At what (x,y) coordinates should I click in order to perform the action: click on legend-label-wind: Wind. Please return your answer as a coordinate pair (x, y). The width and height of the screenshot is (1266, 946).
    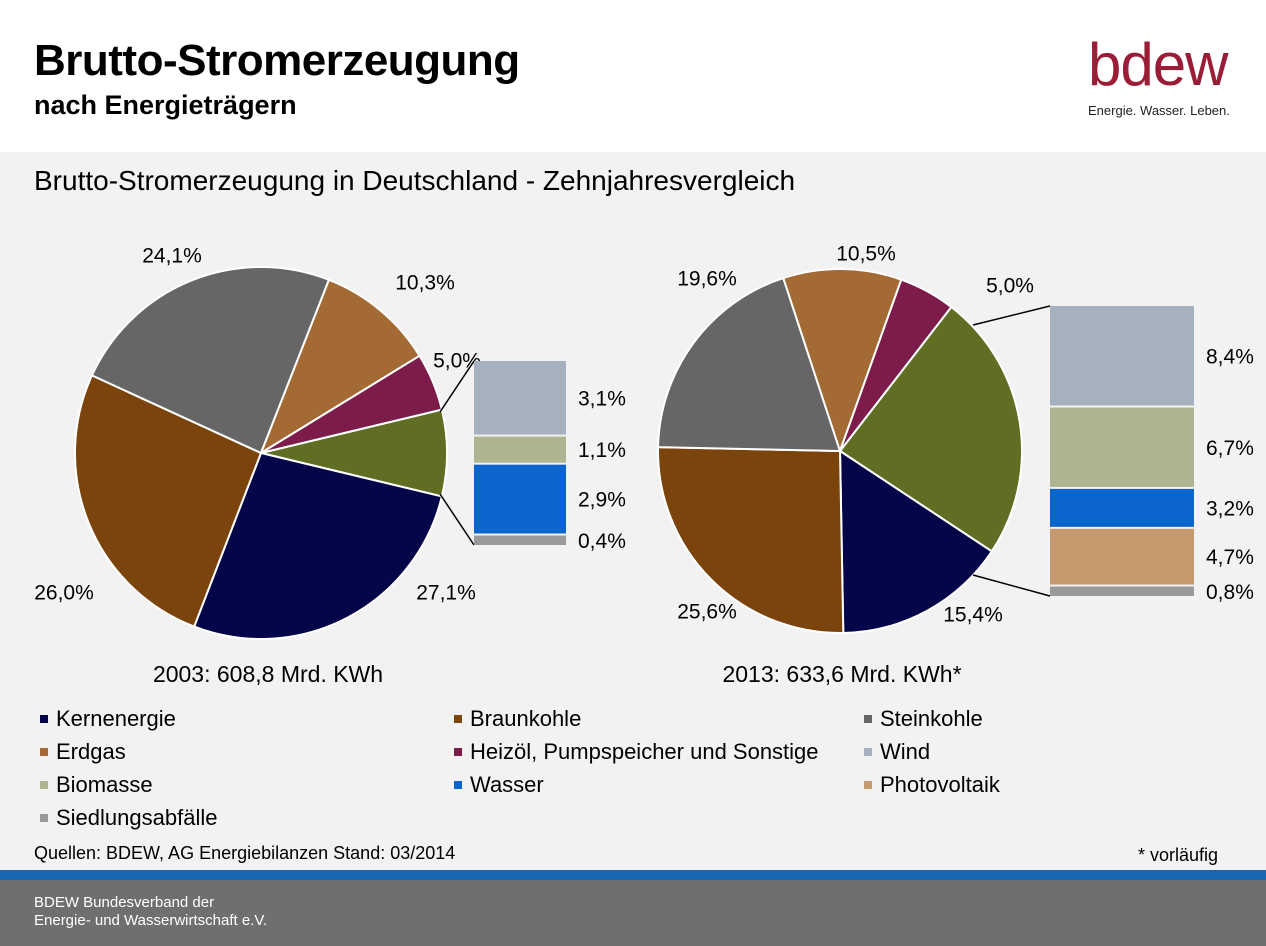
    Looking at the image, I should click on (905, 751).